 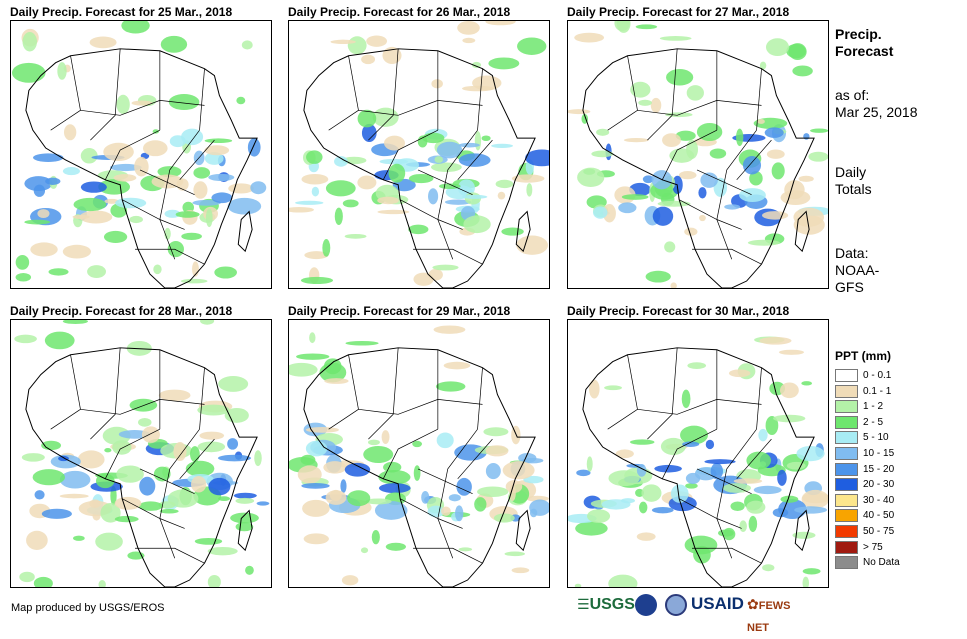 I want to click on forecast-panel-29-mar: Daily Precip. Forecast for 29 Mar., 2018, so click(x=419, y=446).